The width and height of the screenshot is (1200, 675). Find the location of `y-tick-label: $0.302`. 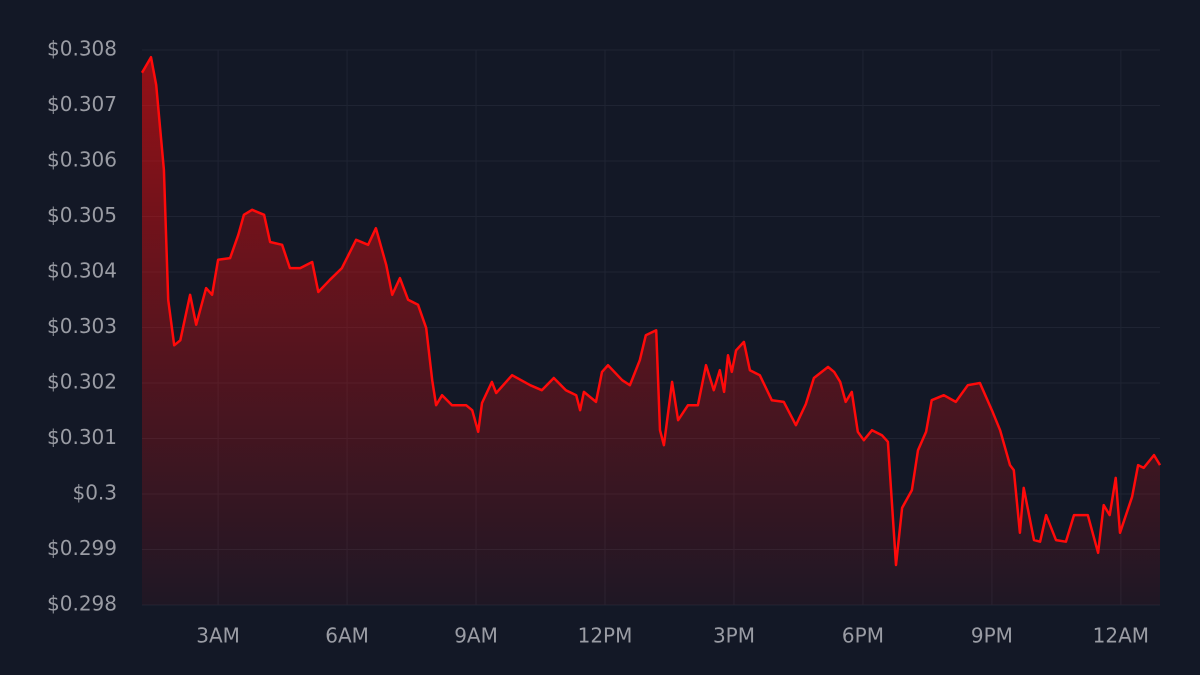

y-tick-label: $0.302 is located at coordinates (82, 382).